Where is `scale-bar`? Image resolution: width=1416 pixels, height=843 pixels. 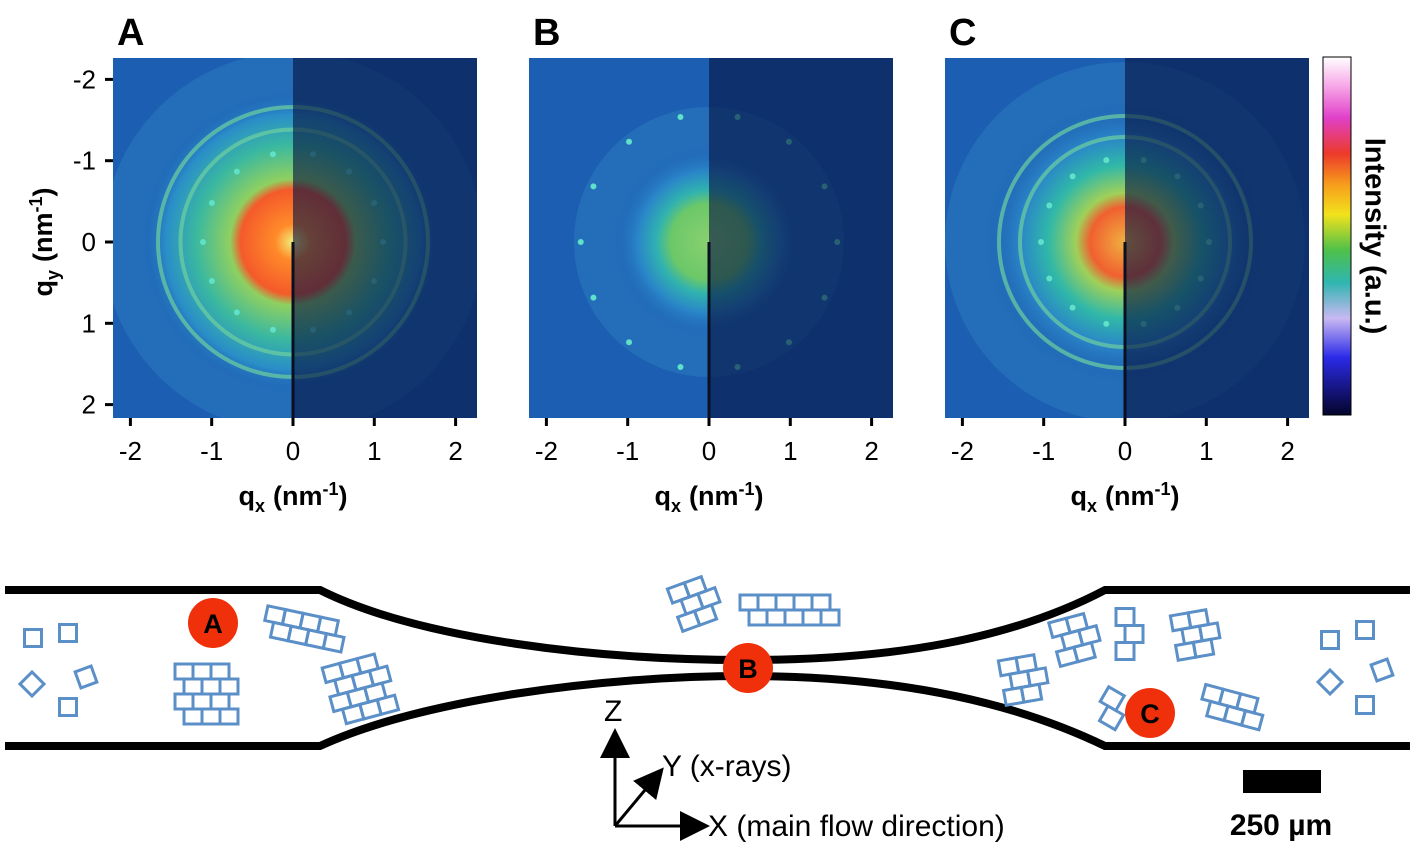 scale-bar is located at coordinates (1282, 781).